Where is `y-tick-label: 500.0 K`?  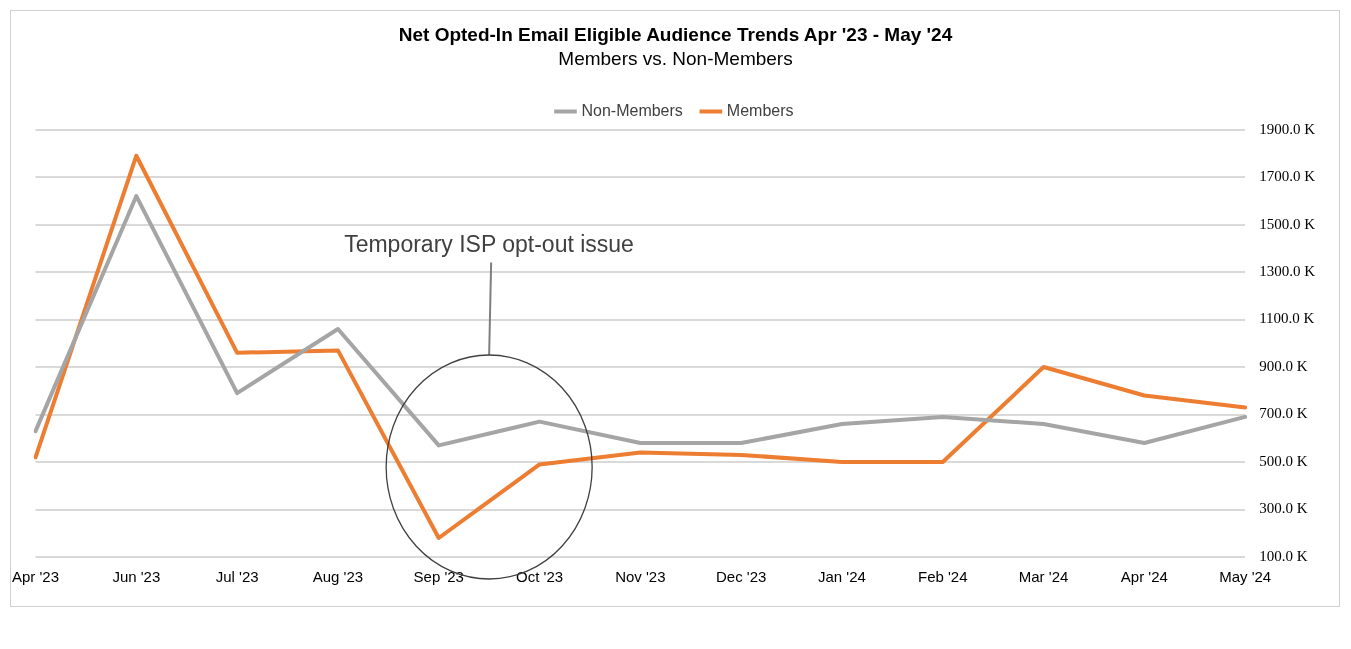
y-tick-label: 500.0 K is located at coordinates (1283, 460).